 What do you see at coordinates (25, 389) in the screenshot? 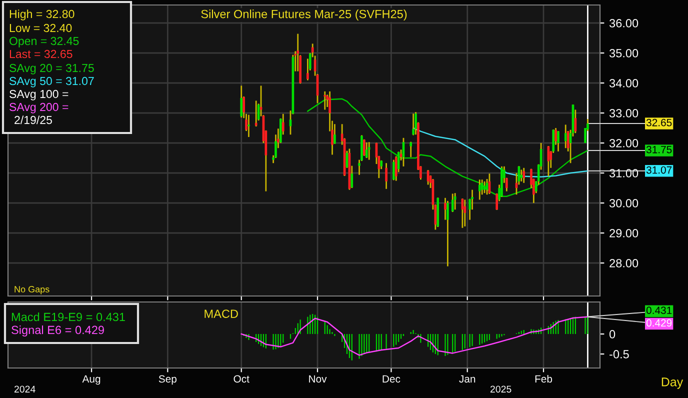
I see `text: 2024` at bounding box center [25, 389].